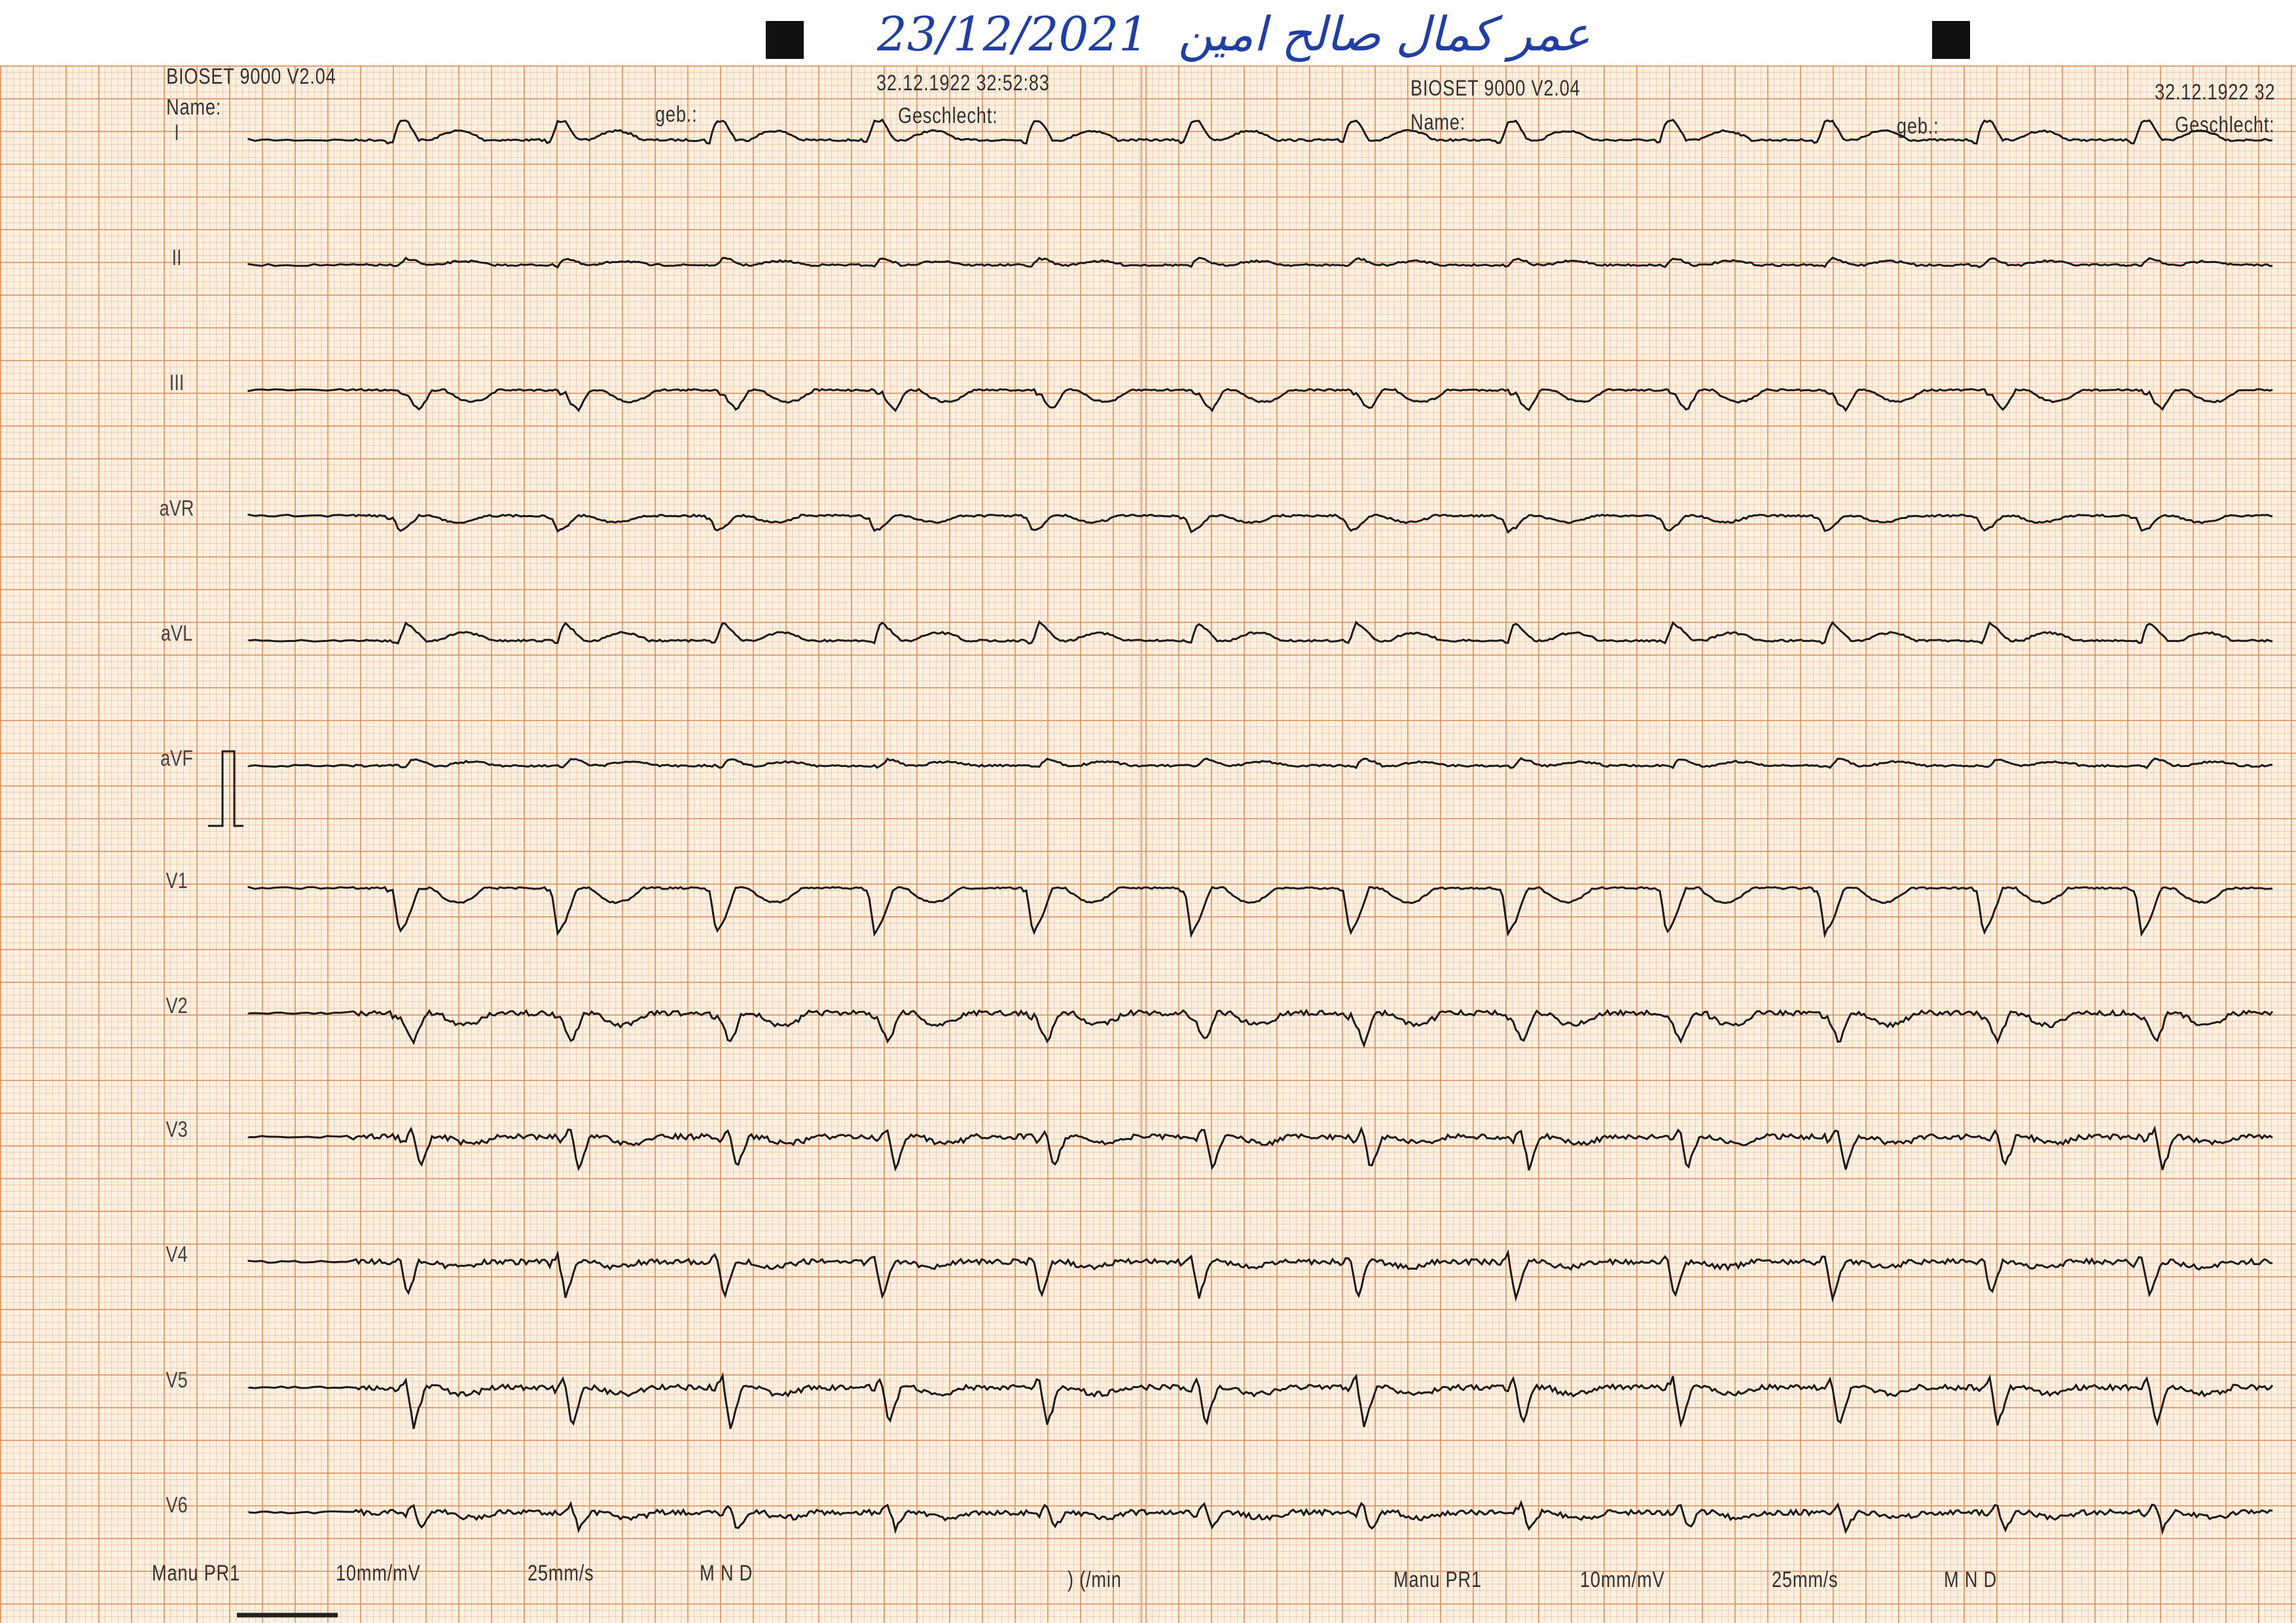 The height and width of the screenshot is (1623, 2296). I want to click on lead-label: V4, so click(177, 1254).